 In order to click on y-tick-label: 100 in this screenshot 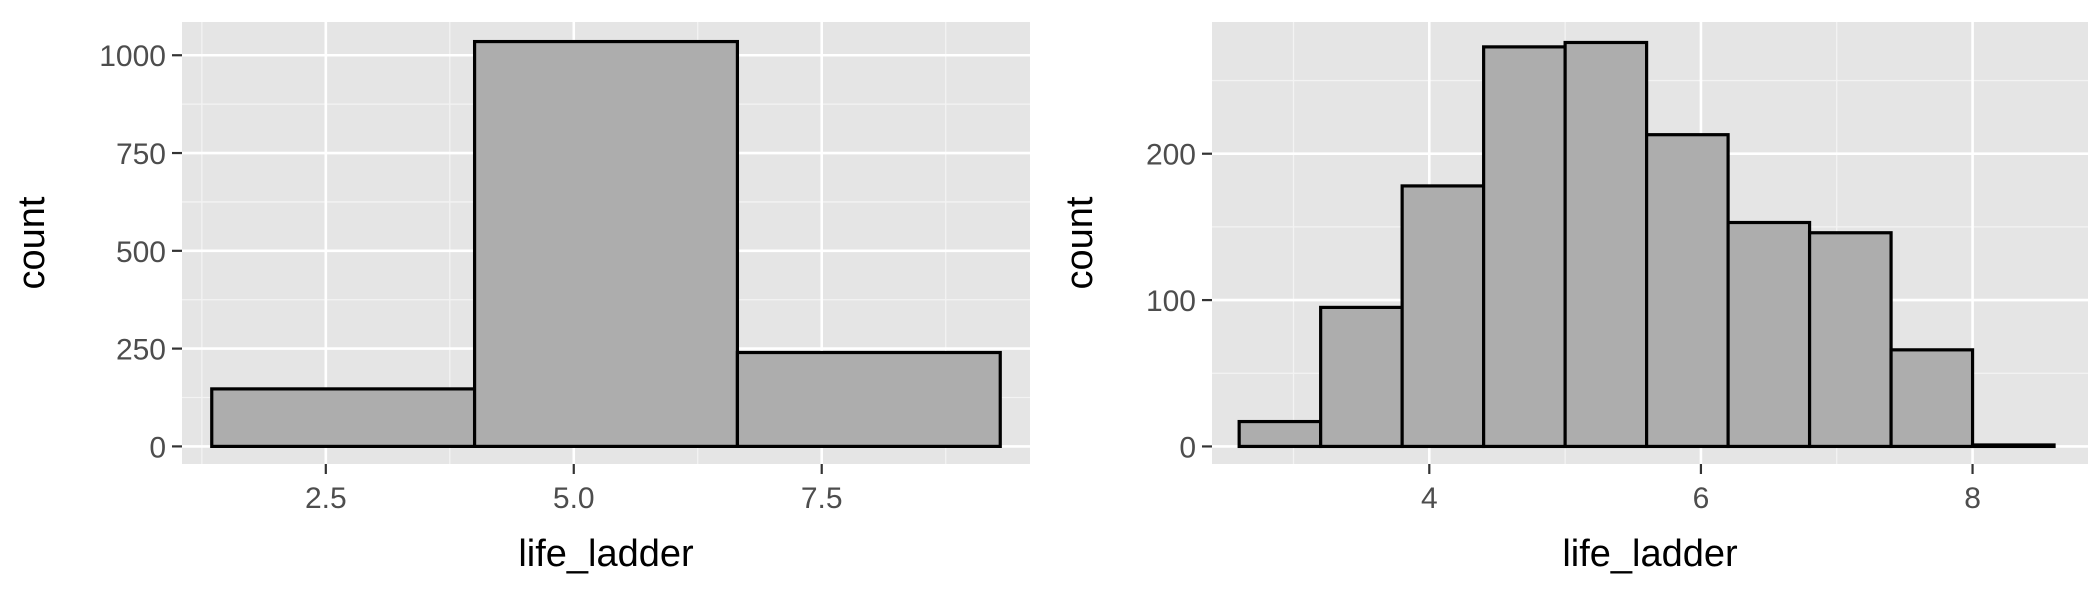, I will do `click(1171, 301)`.